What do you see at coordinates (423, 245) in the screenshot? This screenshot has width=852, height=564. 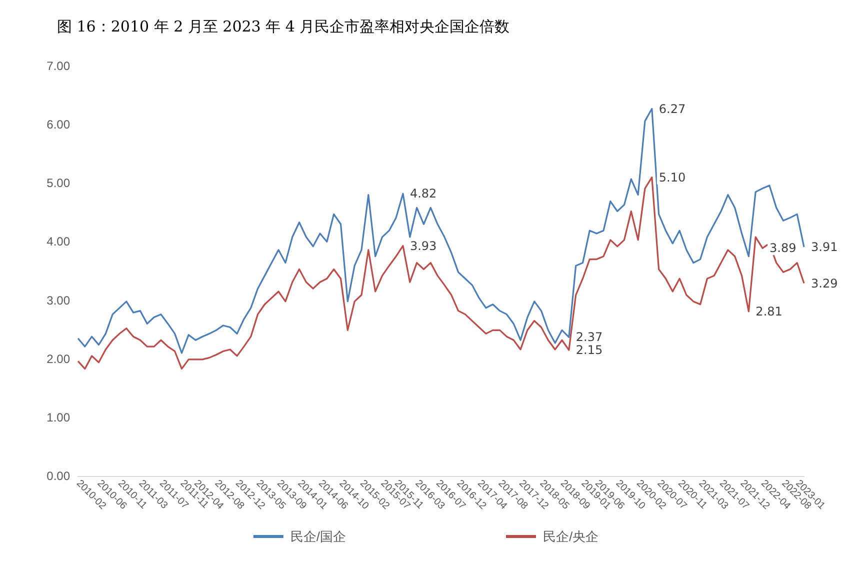 I see `data-label: 3.93` at bounding box center [423, 245].